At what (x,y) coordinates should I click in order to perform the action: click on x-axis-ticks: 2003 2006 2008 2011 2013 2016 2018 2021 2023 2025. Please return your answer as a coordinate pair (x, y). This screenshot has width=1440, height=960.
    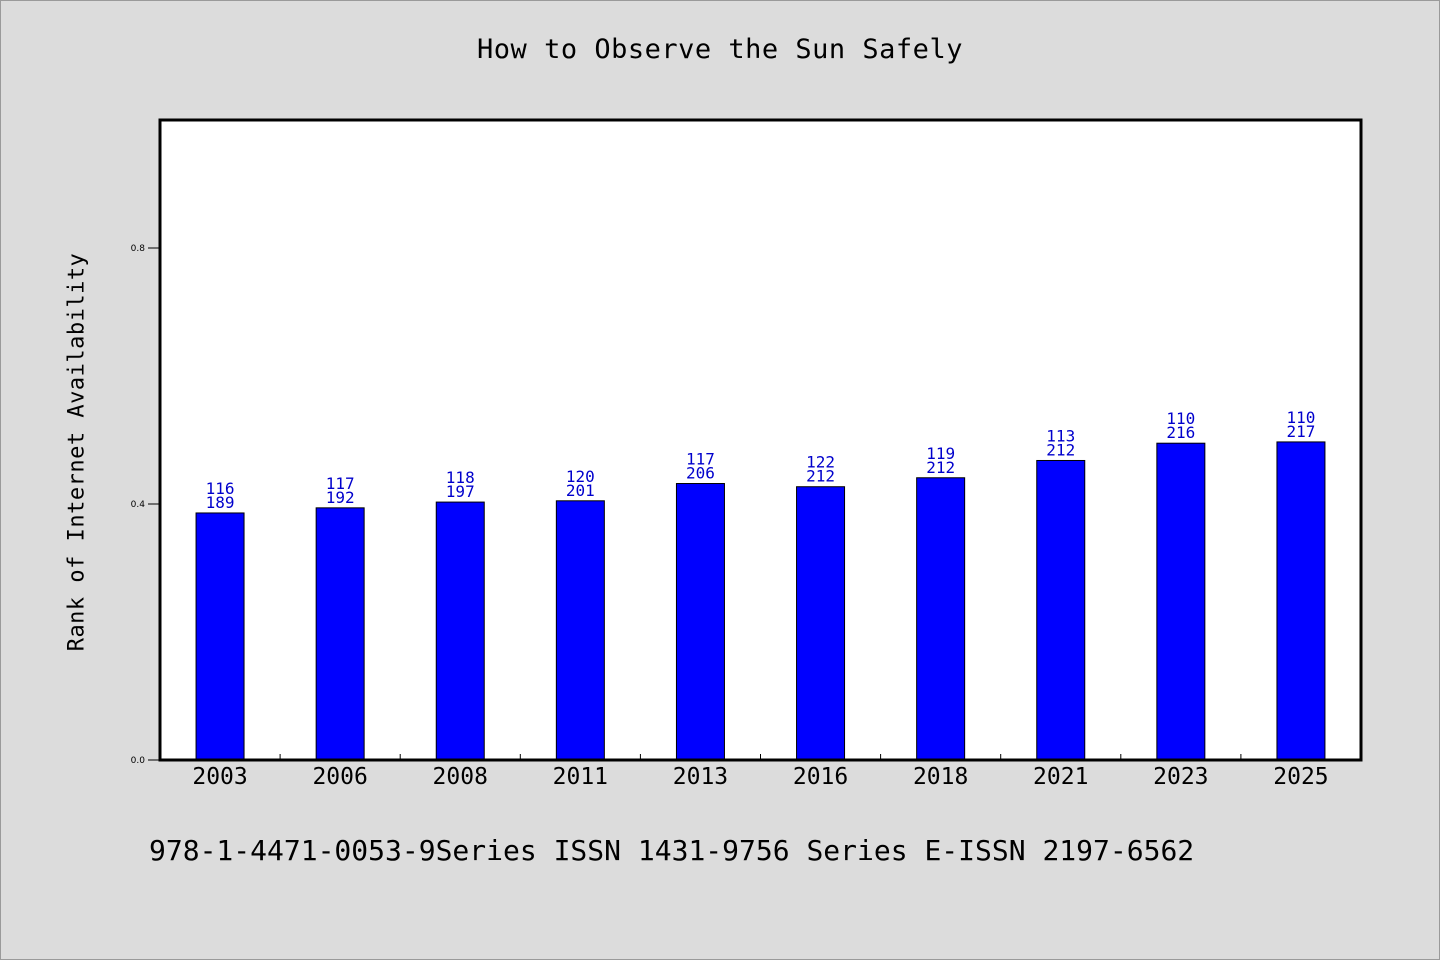
    Looking at the image, I should click on (760, 772).